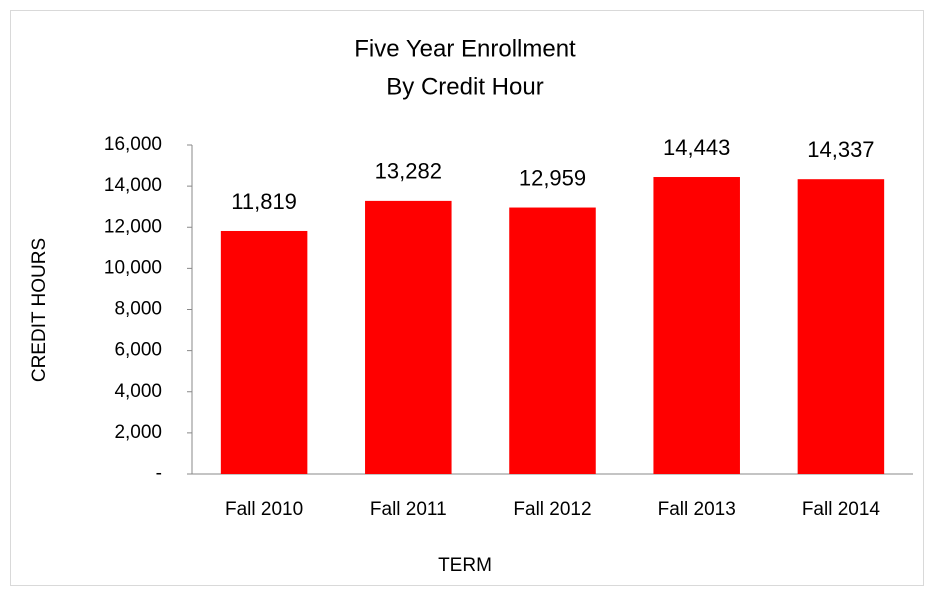 This screenshot has height=591, width=930. Describe the element at coordinates (465, 565) in the screenshot. I see `x-axis-label: TERM` at that location.